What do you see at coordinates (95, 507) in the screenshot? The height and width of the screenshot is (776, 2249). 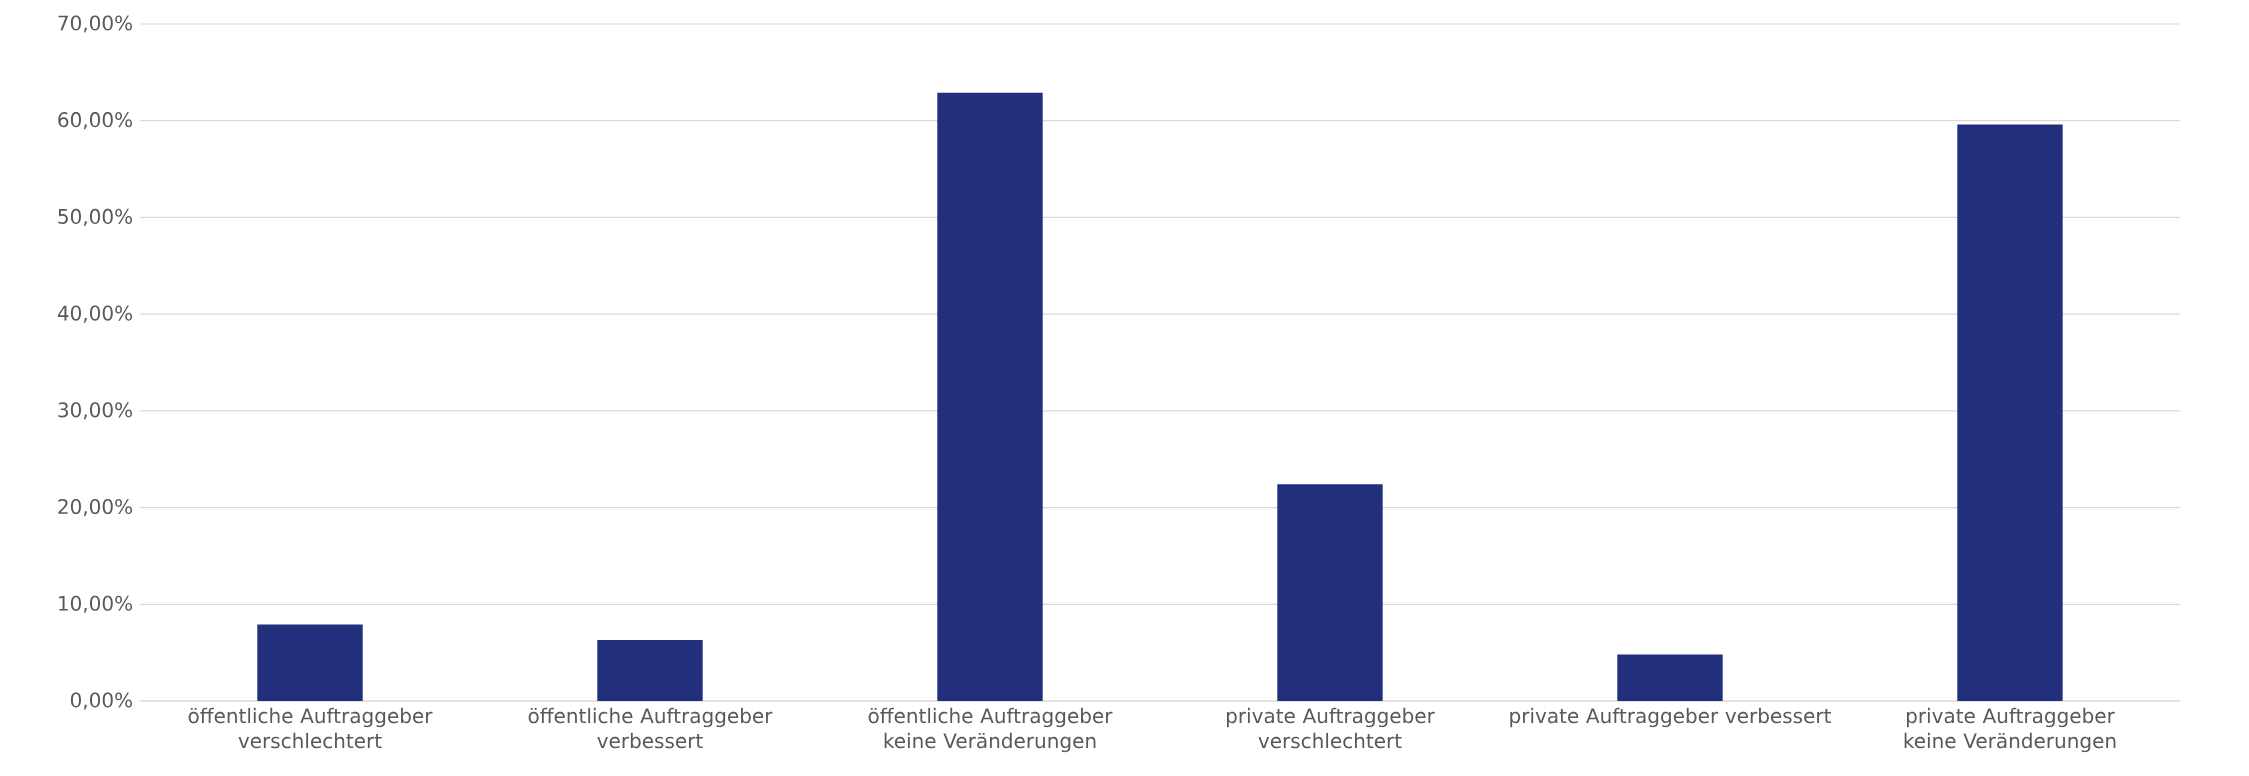 I see `y-tick-label: 20,00%` at bounding box center [95, 507].